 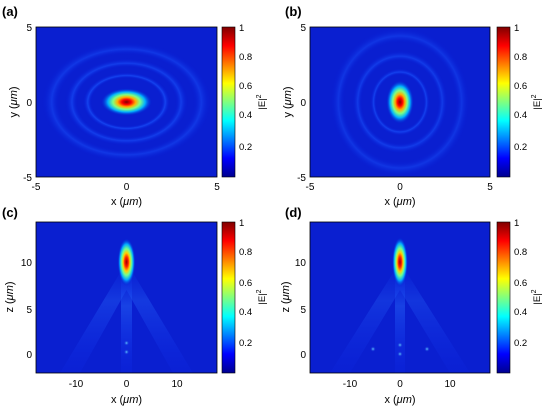 I want to click on panel-label: (c), so click(x=10, y=212).